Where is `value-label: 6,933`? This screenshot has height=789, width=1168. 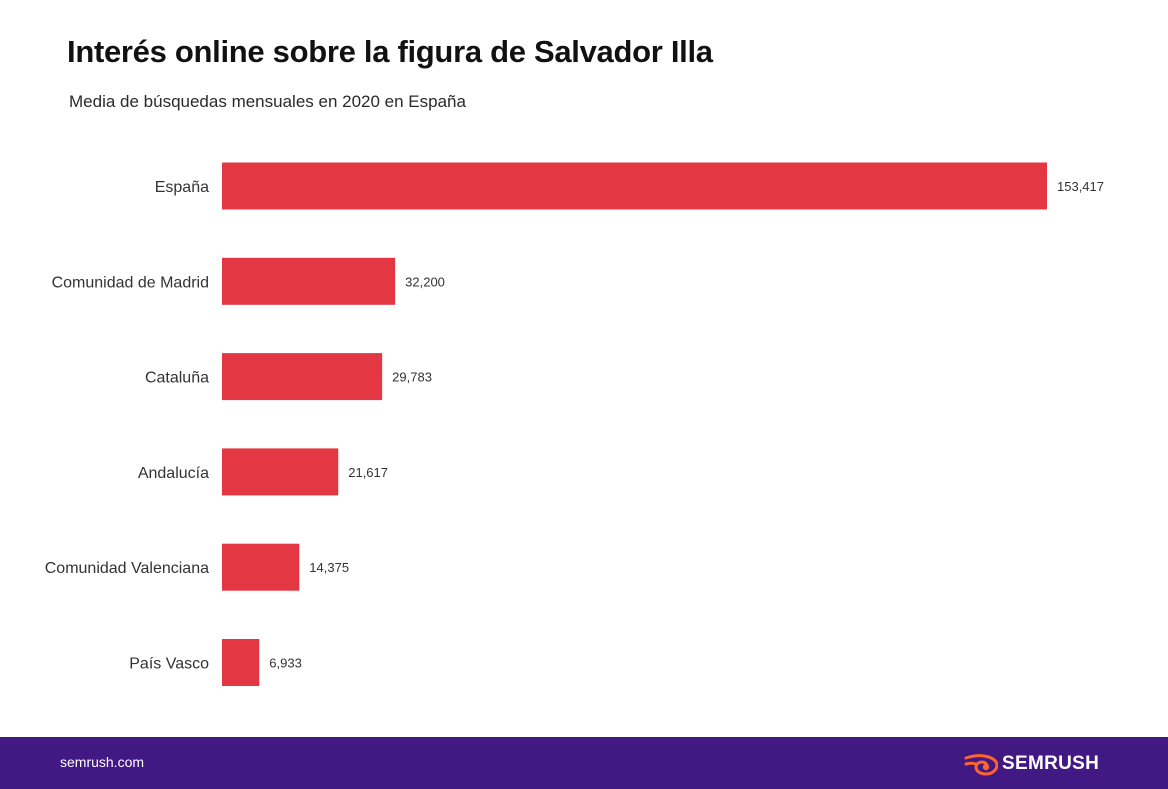 value-label: 6,933 is located at coordinates (285, 663).